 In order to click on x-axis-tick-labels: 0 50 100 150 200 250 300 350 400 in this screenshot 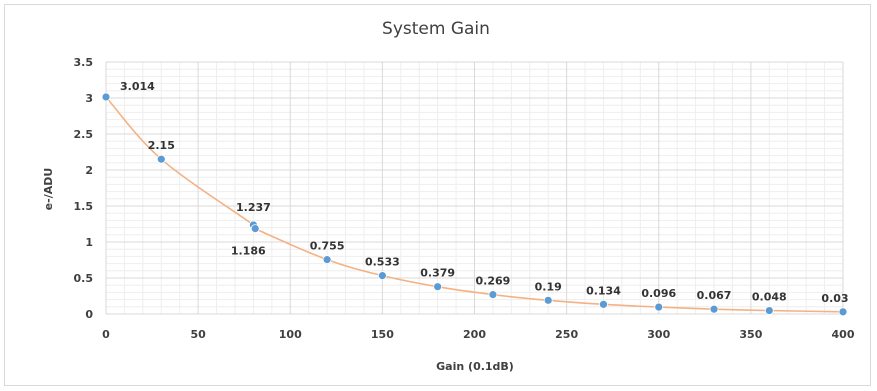, I will do `click(478, 334)`.